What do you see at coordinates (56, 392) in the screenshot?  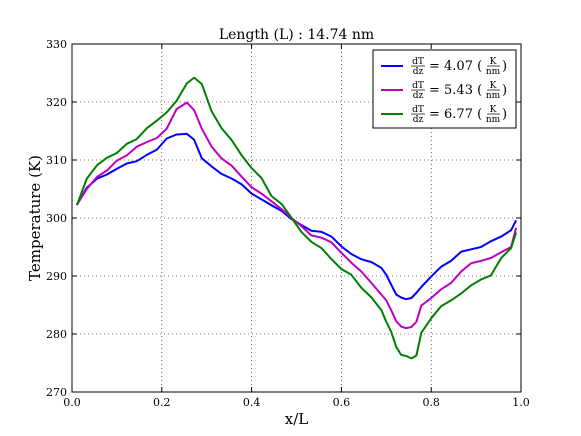 I see `y-tick-label: 270` at bounding box center [56, 392].